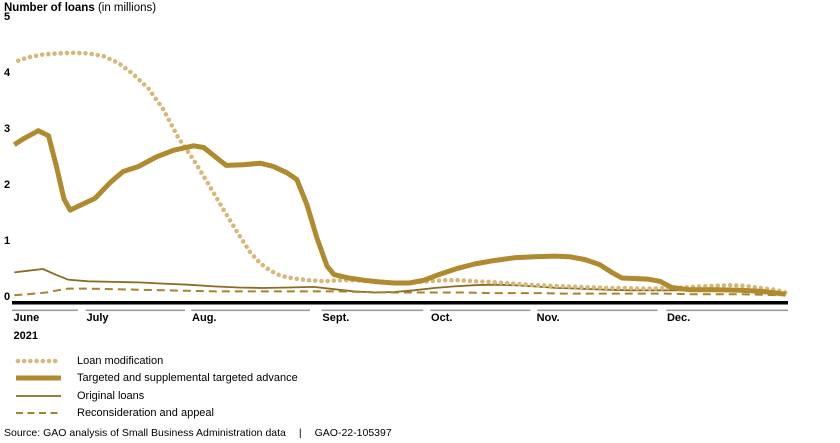 The width and height of the screenshot is (840, 443). Describe the element at coordinates (97, 318) in the screenshot. I see `month-label-july: July` at that location.